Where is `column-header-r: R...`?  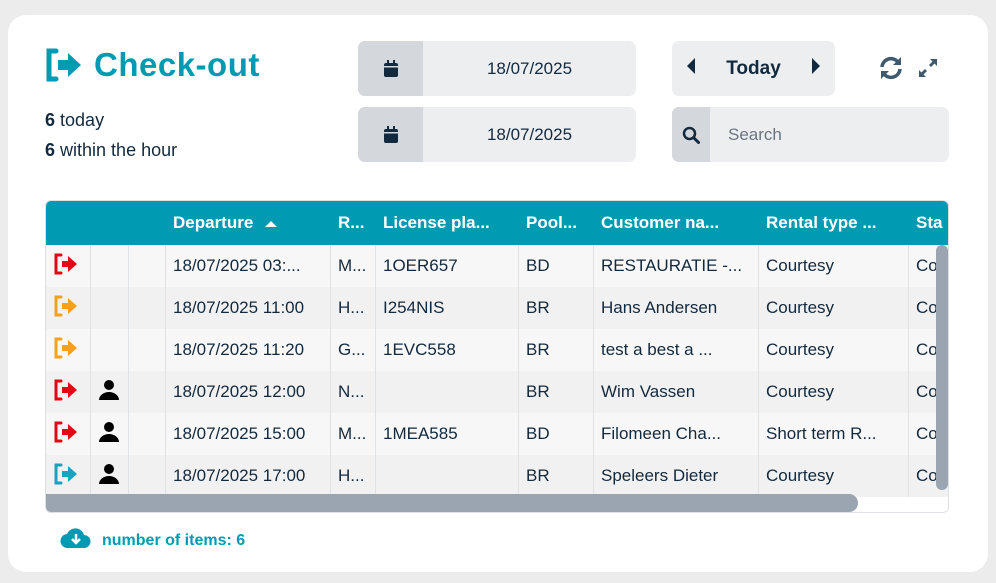
column-header-r: R... is located at coordinates (353, 223).